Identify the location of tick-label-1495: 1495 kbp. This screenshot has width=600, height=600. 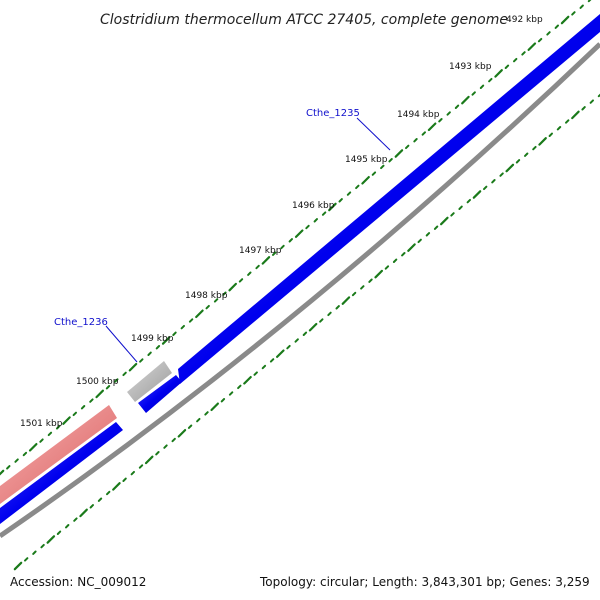
(366, 160).